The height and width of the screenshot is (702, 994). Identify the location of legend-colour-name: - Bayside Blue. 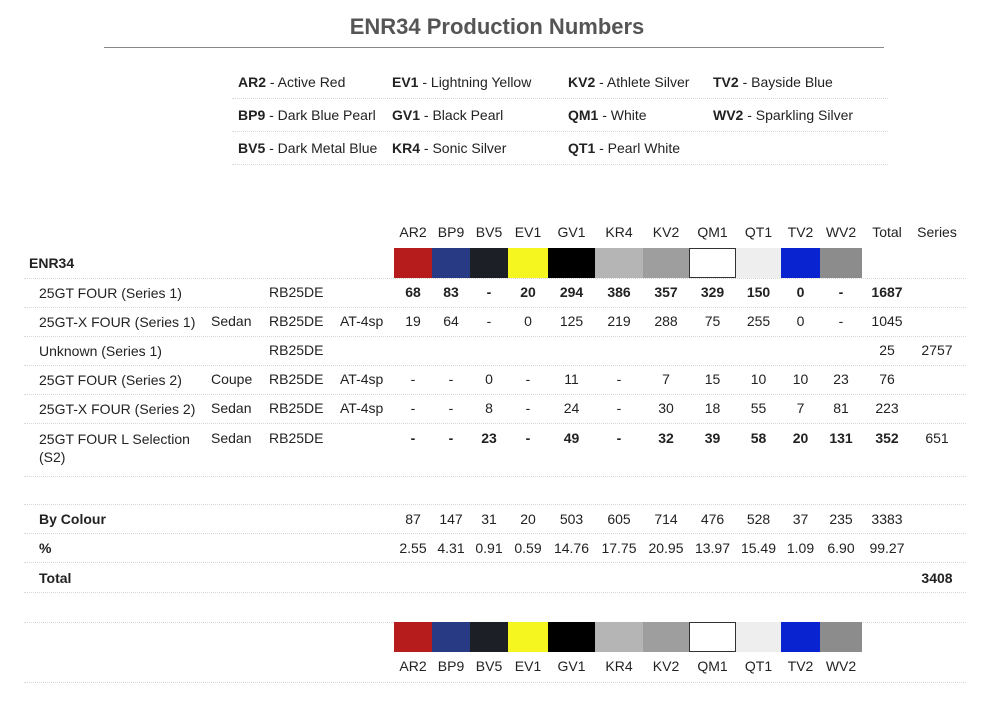
(785, 82).